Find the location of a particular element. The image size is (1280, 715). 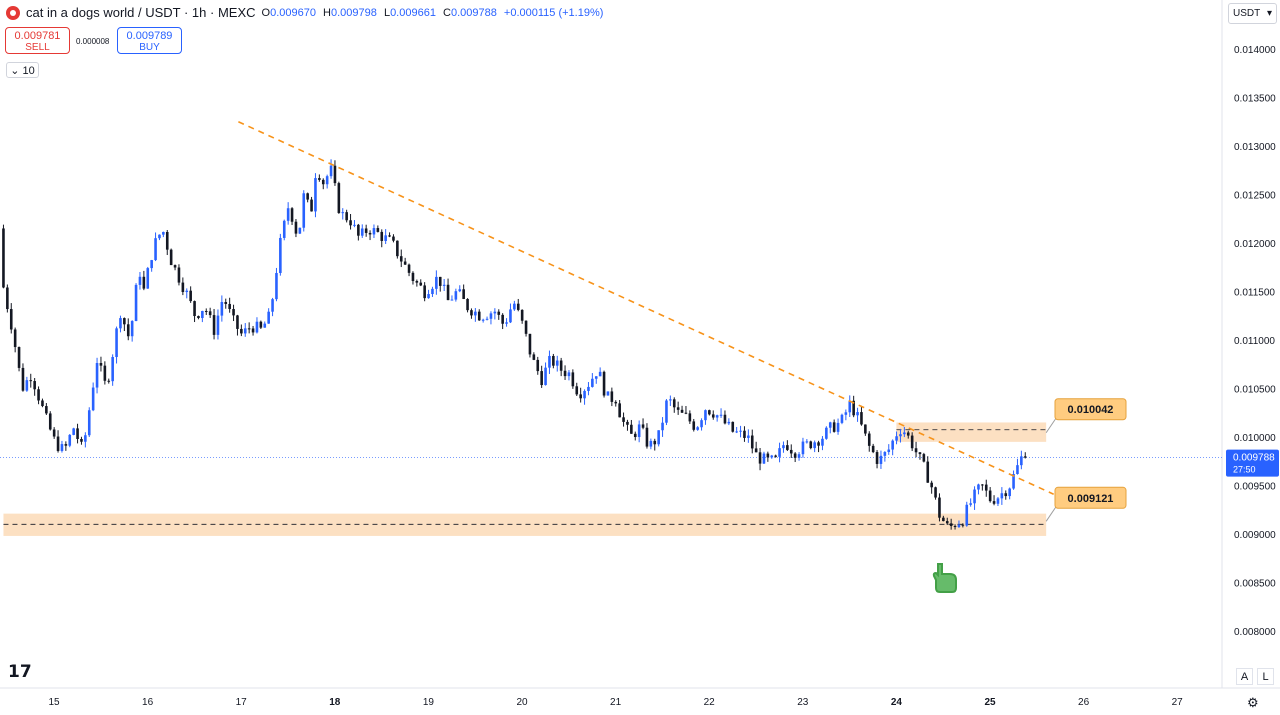

hand-shape is located at coordinates (944, 578).